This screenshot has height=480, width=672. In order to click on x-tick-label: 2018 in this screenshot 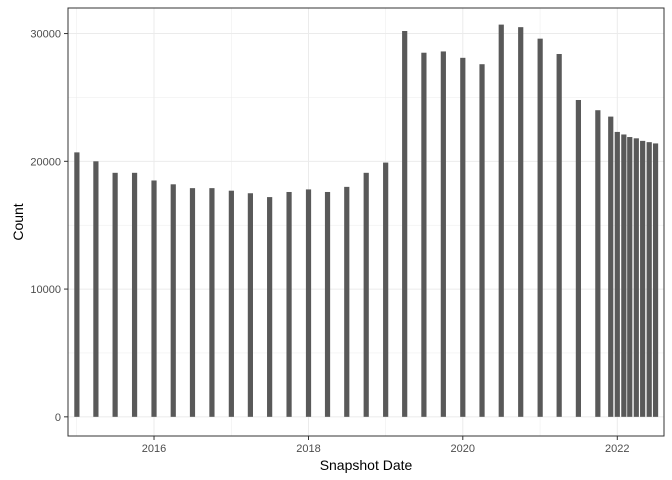, I will do `click(308, 449)`.